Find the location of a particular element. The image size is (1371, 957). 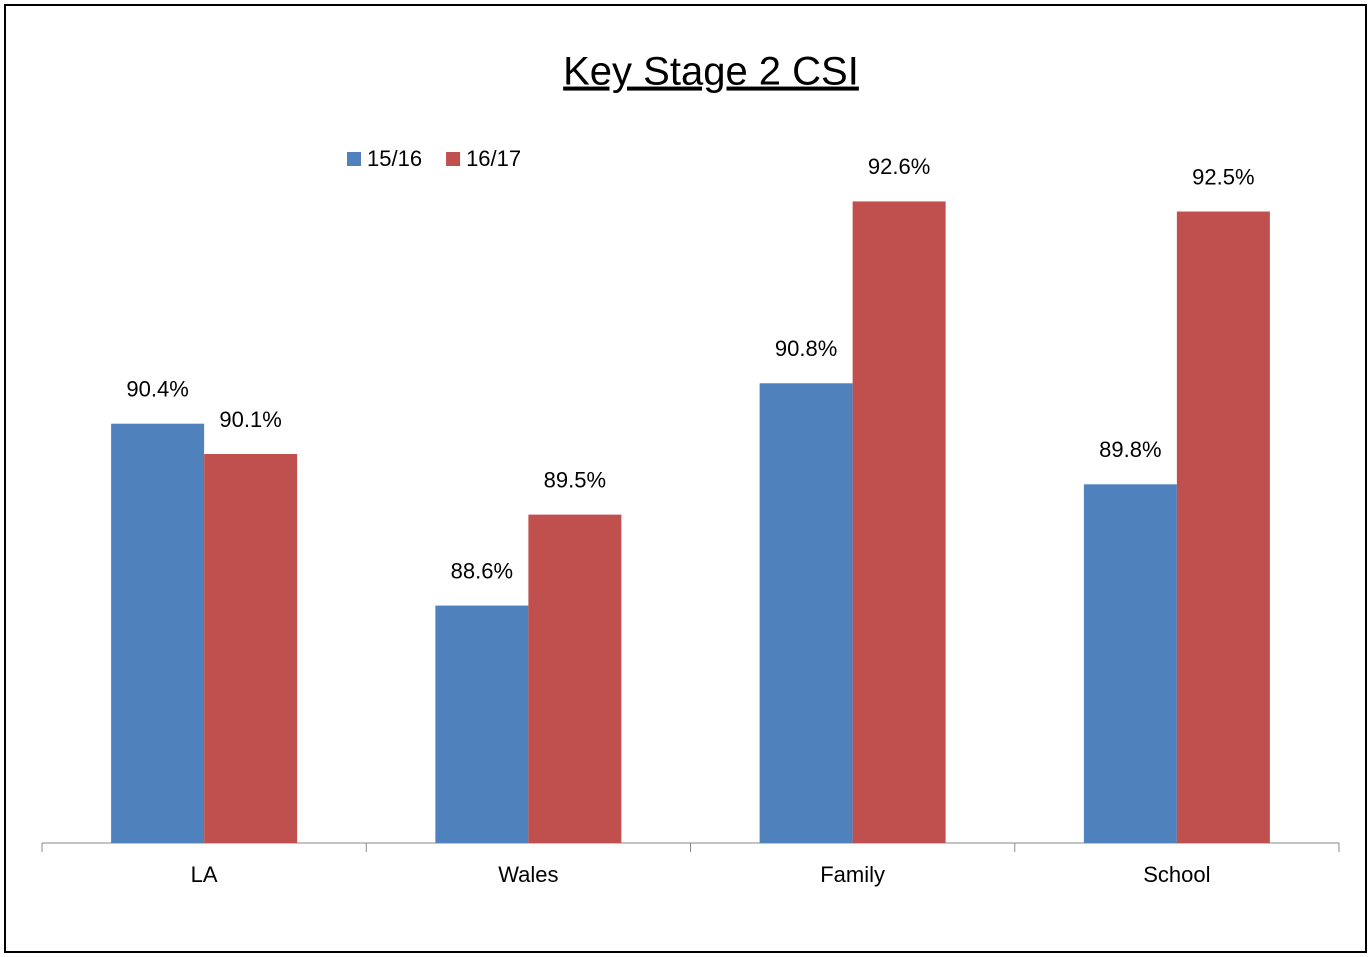

legend-label: 16/17 is located at coordinates (493, 158).